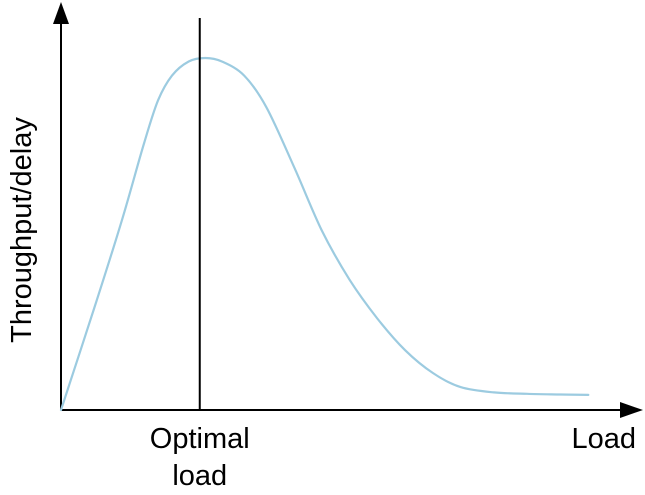 This screenshot has height=495, width=645. I want to click on x-axis-arrowhead, so click(631, 410).